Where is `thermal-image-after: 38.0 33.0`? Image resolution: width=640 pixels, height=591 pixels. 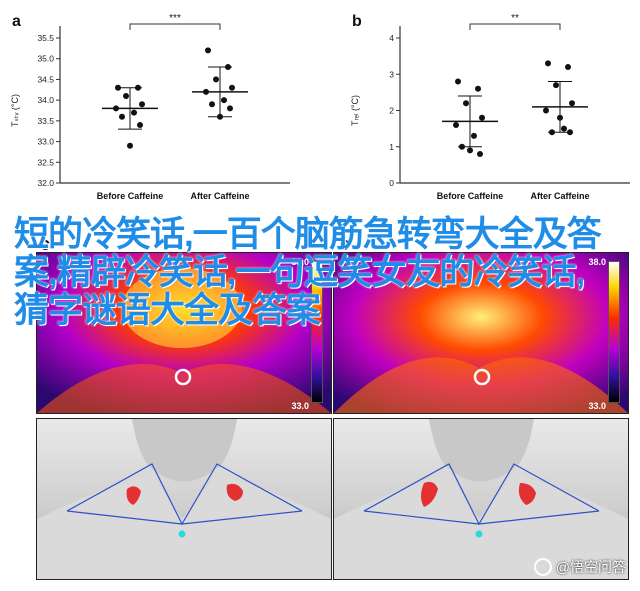
thermal-image-after: 38.0 33.0 is located at coordinates (481, 333).